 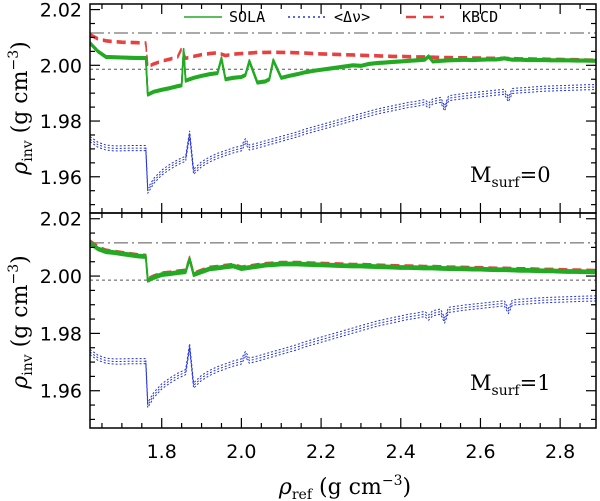 I want to click on x-tick-label: 2.6, so click(x=480, y=452).